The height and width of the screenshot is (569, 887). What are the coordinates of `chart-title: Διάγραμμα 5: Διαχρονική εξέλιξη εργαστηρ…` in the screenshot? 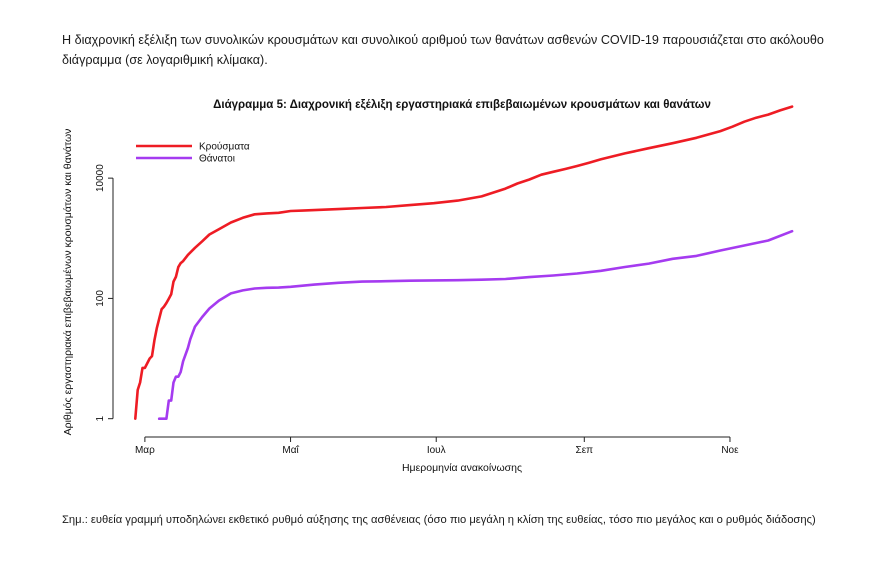 It's located at (462, 105).